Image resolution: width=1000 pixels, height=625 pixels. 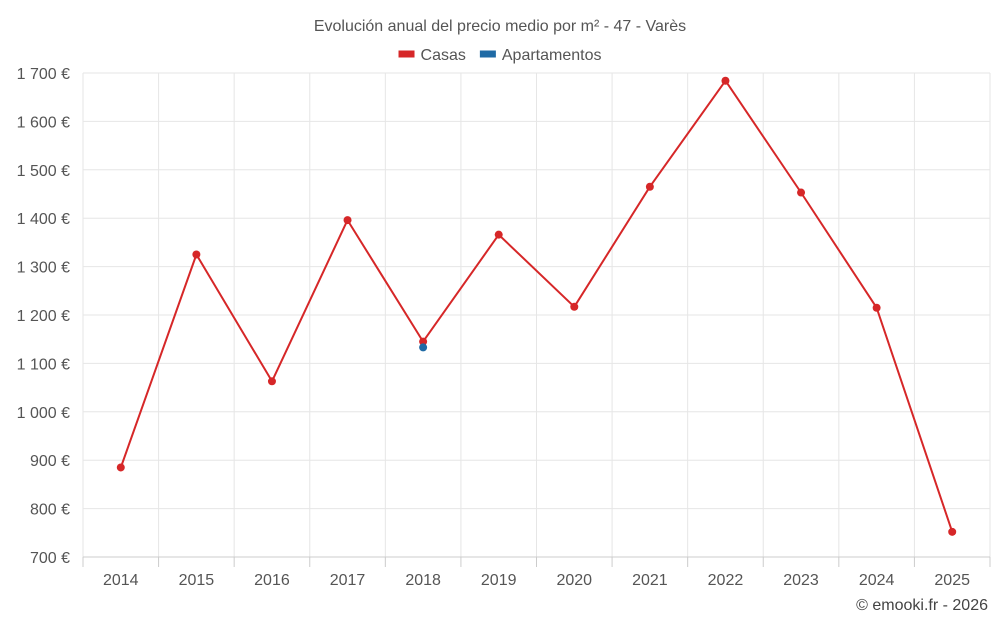 I want to click on x-tick-label: 2018, so click(x=423, y=580).